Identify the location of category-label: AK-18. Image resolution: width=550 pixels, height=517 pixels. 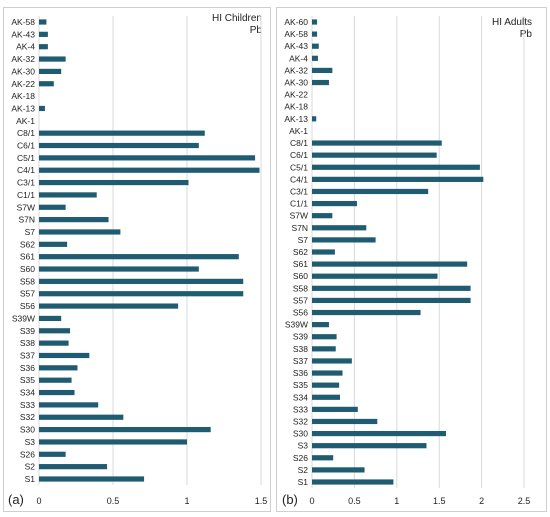
(296, 107).